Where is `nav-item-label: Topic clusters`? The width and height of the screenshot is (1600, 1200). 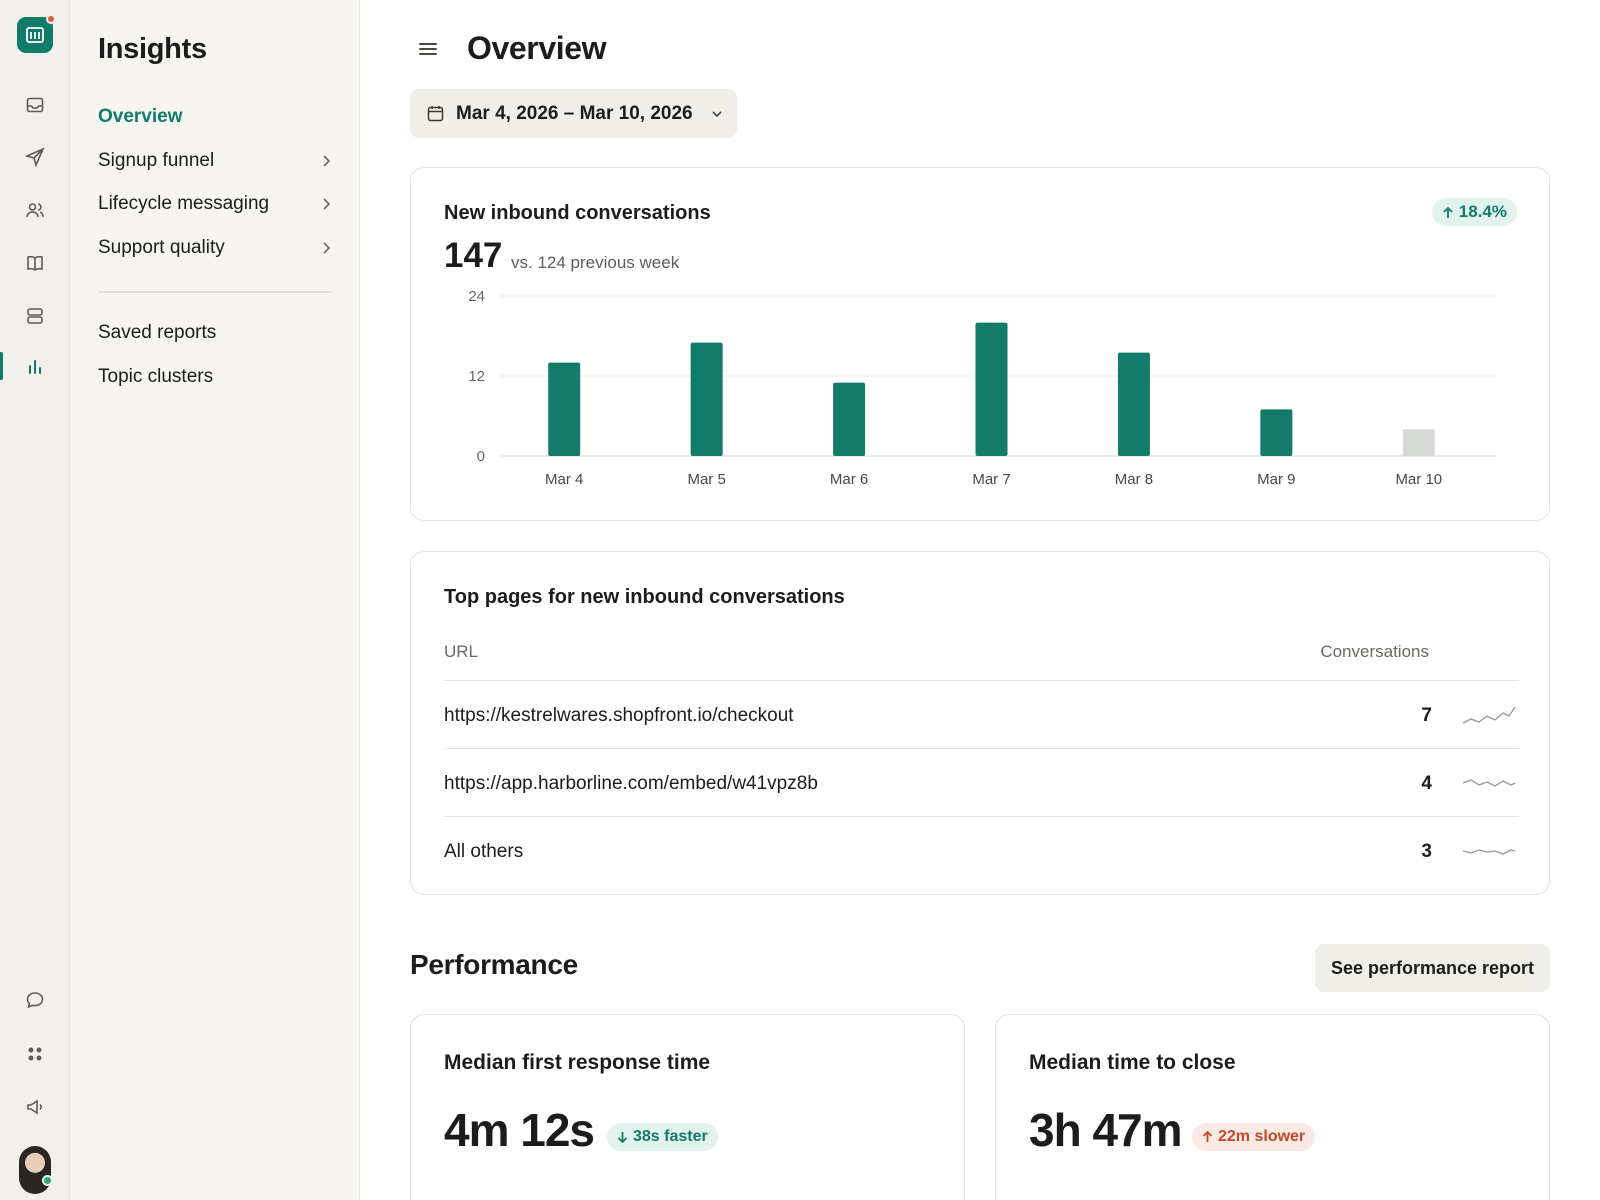 nav-item-label: Topic clusters is located at coordinates (156, 376).